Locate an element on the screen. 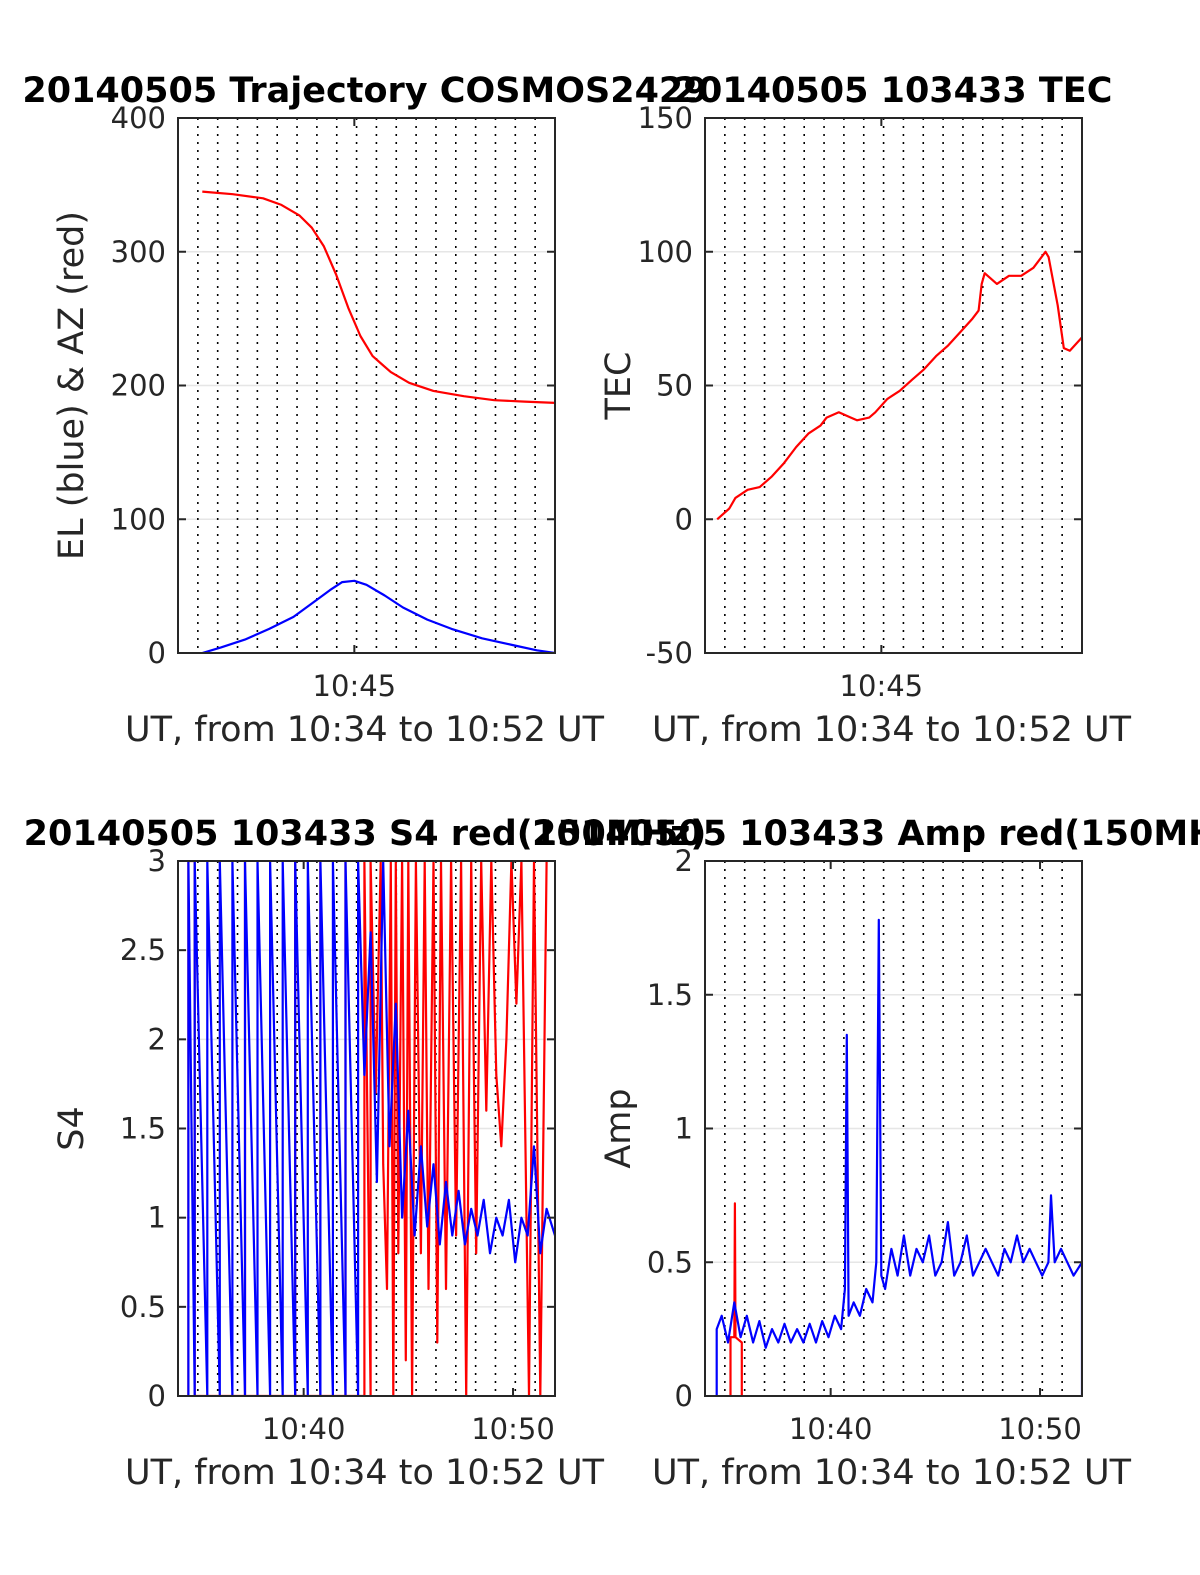  y-axis-label: EL (blue) & AZ (red) is located at coordinates (72, 385).